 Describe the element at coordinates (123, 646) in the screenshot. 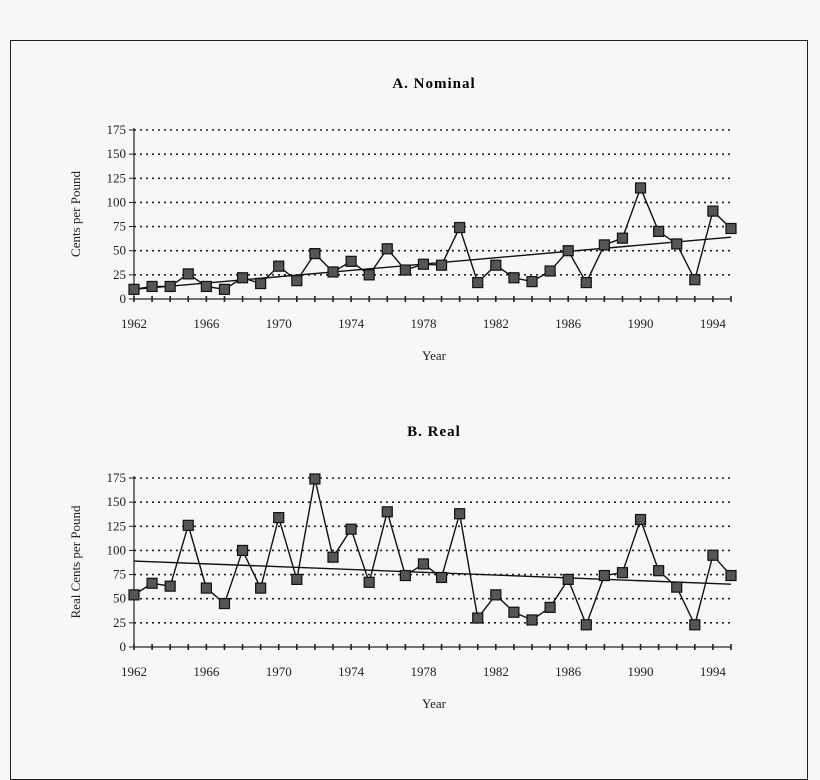

I see `y-tick-label: 0` at that location.